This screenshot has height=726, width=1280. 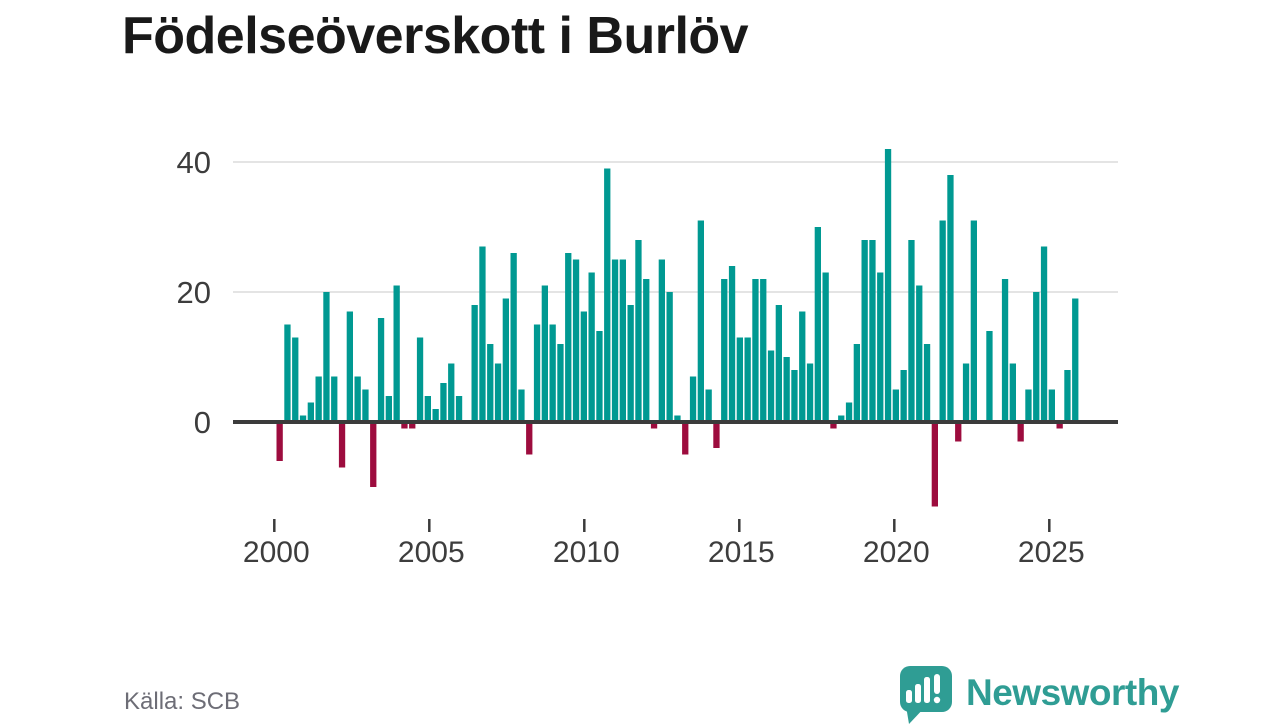 What do you see at coordinates (342, 445) in the screenshot?
I see `bar-2002-q1-value--7` at bounding box center [342, 445].